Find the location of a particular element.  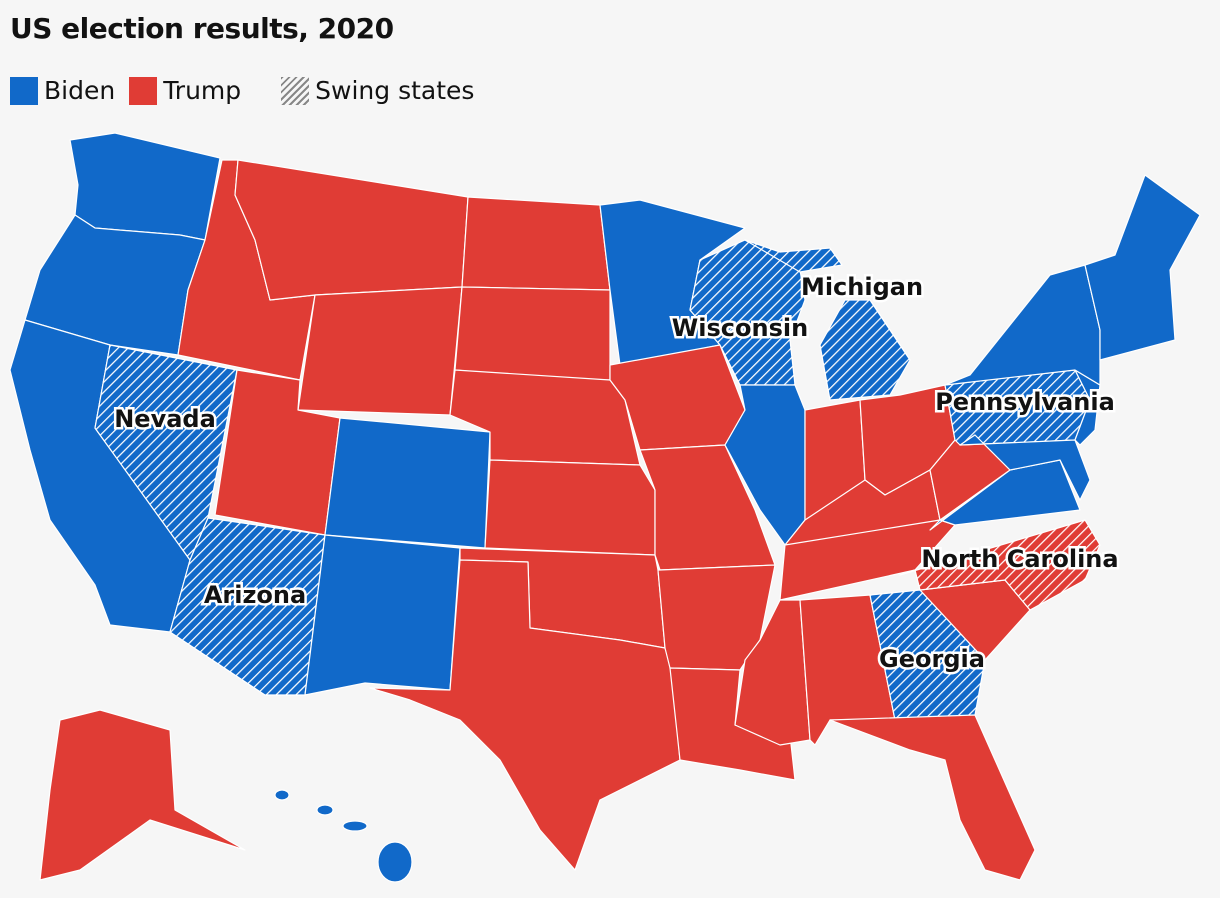

state-label: Wisconsin is located at coordinates (740, 328).